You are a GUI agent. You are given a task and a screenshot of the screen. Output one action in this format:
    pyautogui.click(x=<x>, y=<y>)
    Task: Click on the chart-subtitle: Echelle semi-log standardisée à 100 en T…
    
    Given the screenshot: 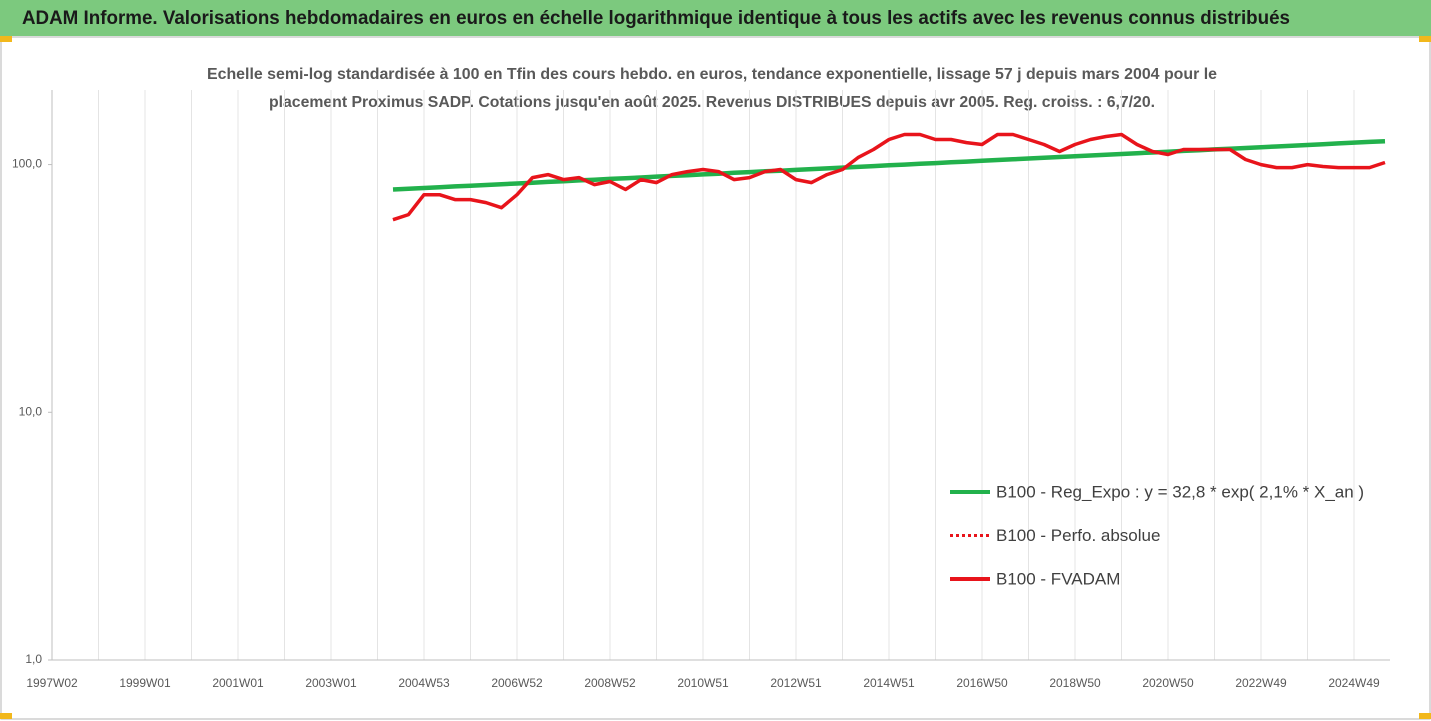 What is the action you would take?
    pyautogui.click(x=712, y=74)
    